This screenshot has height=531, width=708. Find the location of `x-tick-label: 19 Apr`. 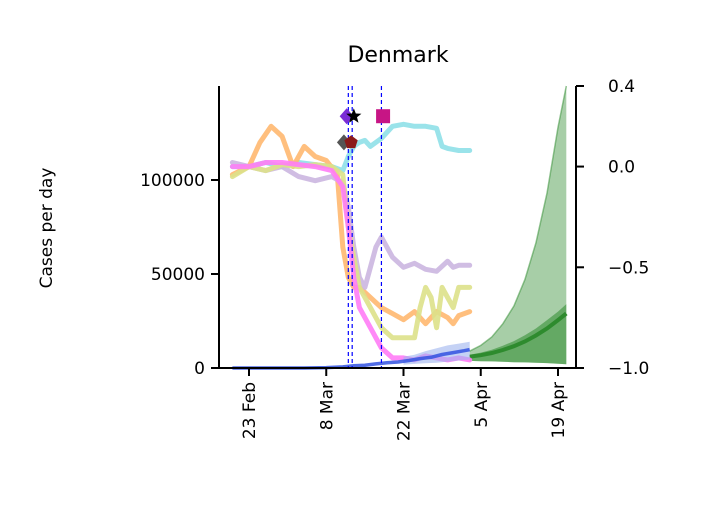

x-tick-label: 19 Apr is located at coordinates (559, 410).